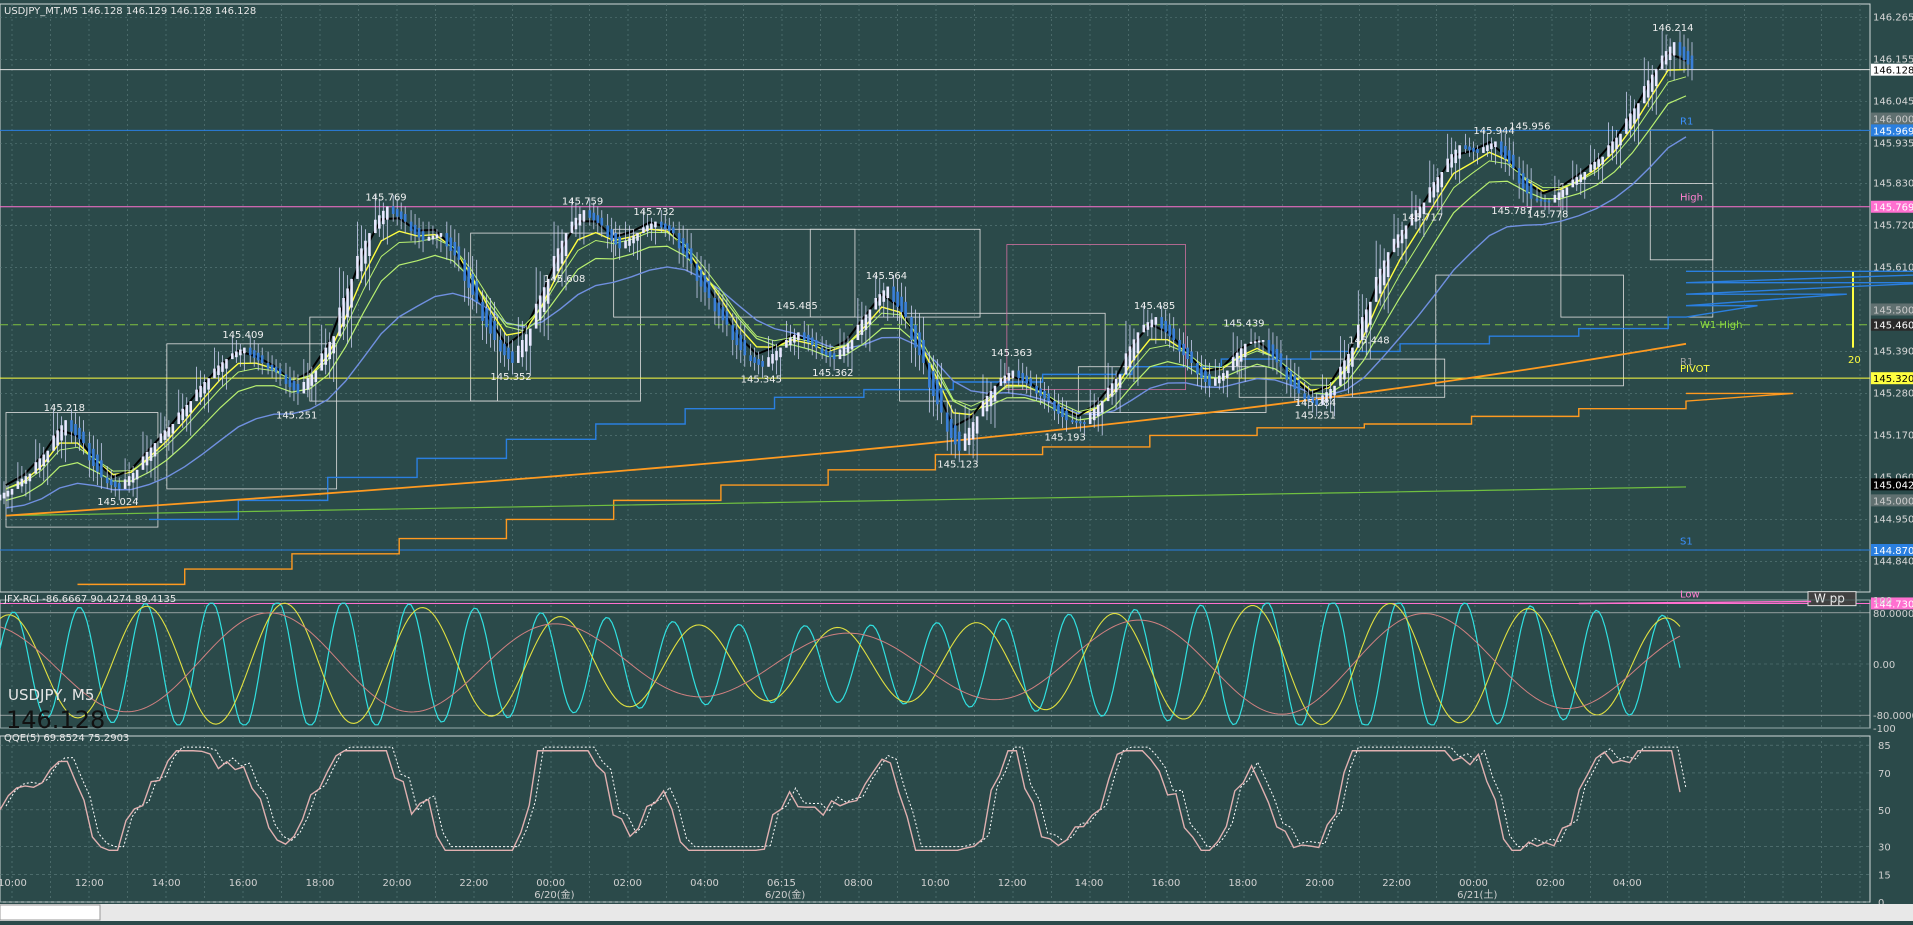 The image size is (1913, 925). Describe the element at coordinates (1315, 416) in the screenshot. I see `hi-lo-label: 145.251` at that location.